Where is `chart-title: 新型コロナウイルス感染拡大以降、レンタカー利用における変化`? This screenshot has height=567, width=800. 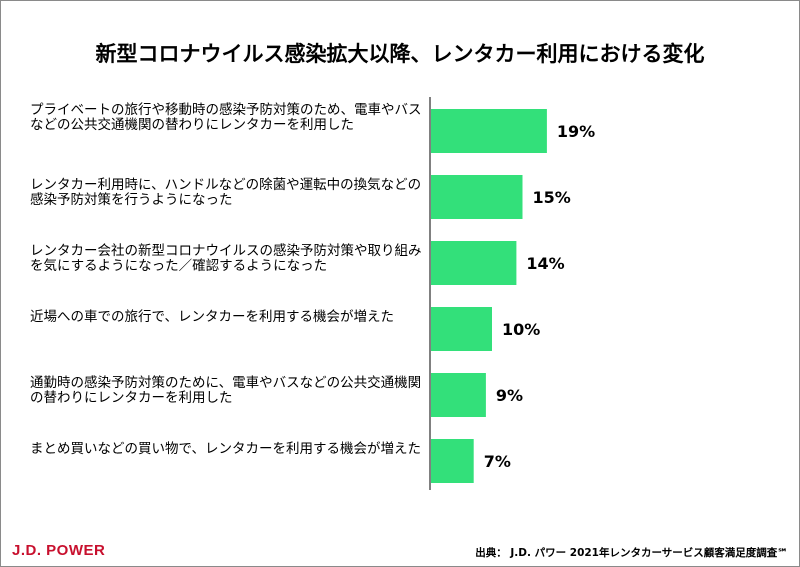 chart-title: 新型コロナウイルス感染拡大以降、レンタカー利用における変化 is located at coordinates (400, 54).